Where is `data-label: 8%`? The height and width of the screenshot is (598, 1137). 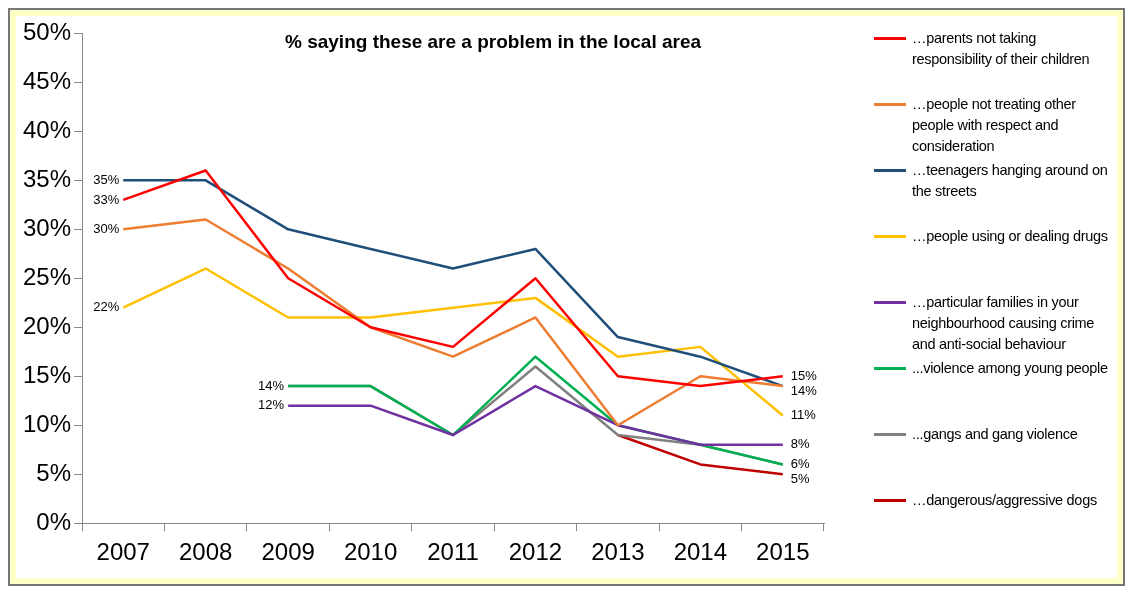
data-label: 8% is located at coordinates (800, 444).